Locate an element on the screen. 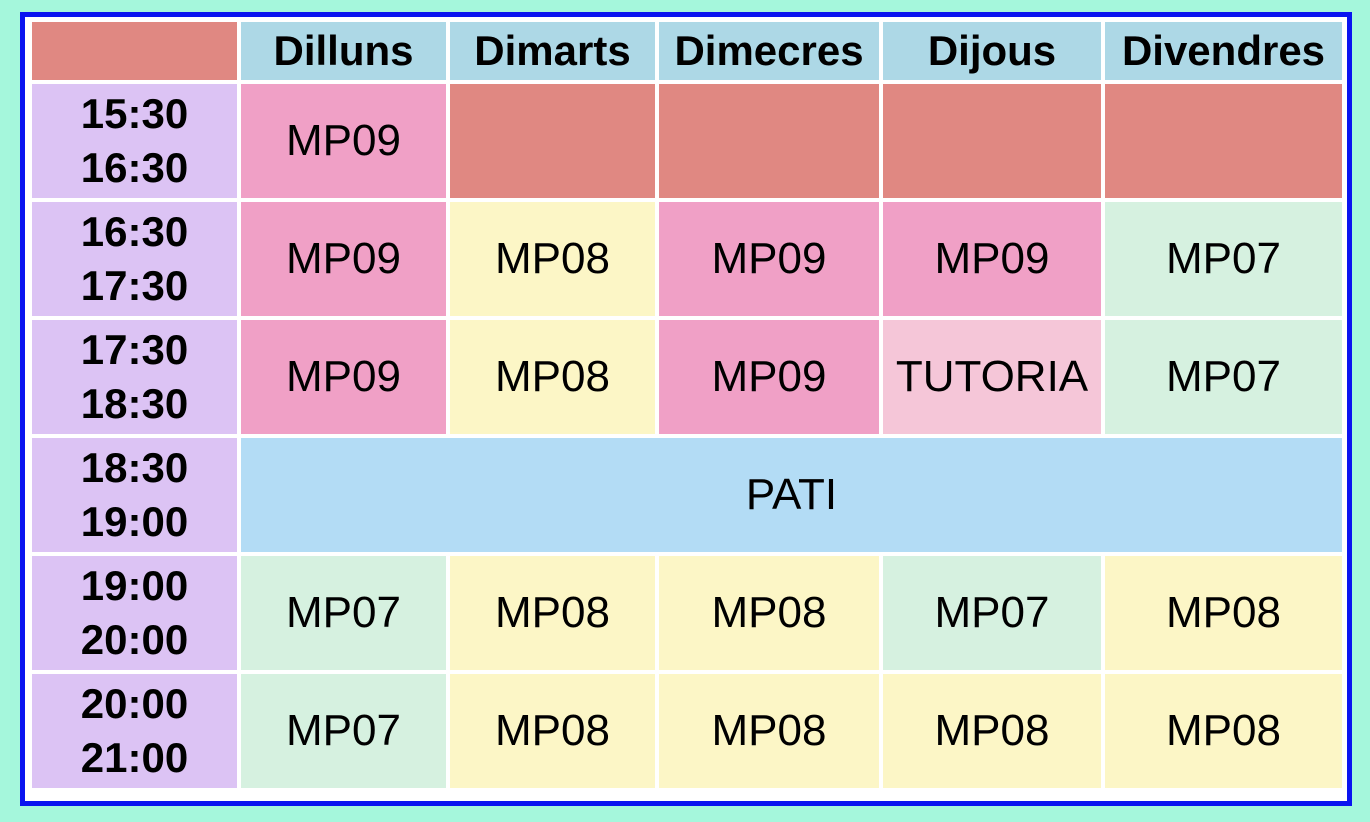 The width and height of the screenshot is (1370, 822). day-header: Divendres is located at coordinates (1223, 51).